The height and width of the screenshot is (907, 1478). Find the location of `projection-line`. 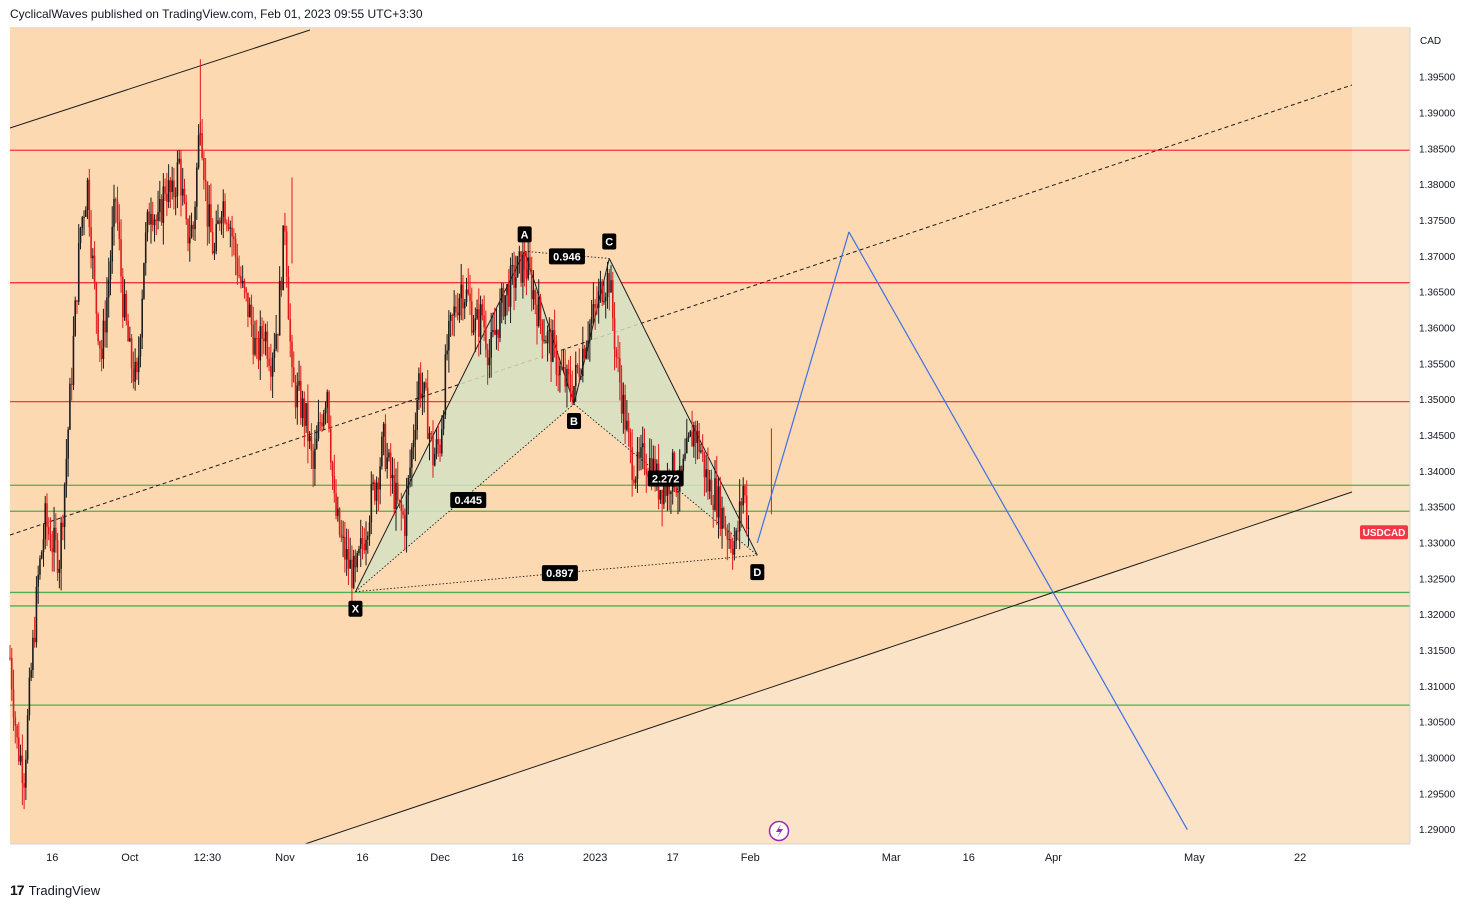

projection-line is located at coordinates (803, 387).